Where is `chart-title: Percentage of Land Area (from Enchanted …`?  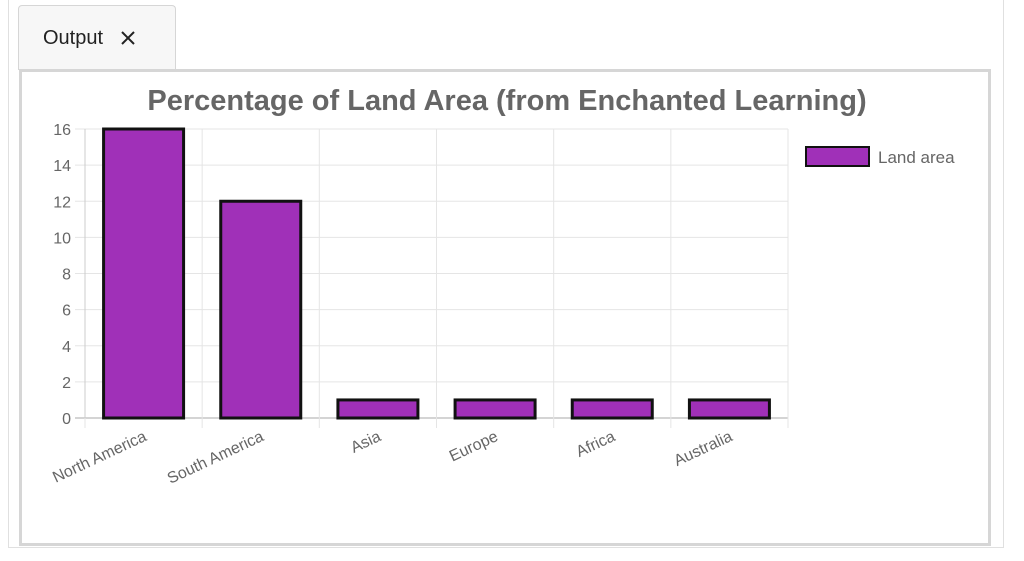 chart-title: Percentage of Land Area (from Enchanted … is located at coordinates (506, 101).